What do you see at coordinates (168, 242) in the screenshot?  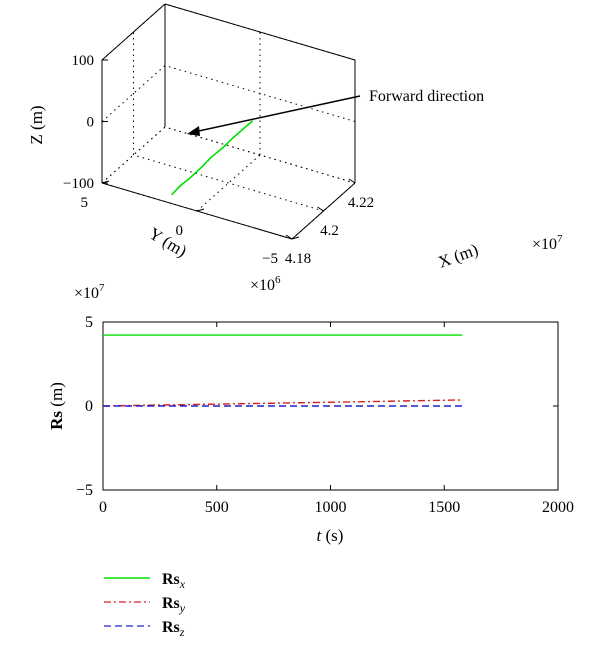 I see `y-axis-label: Y (m)` at bounding box center [168, 242].